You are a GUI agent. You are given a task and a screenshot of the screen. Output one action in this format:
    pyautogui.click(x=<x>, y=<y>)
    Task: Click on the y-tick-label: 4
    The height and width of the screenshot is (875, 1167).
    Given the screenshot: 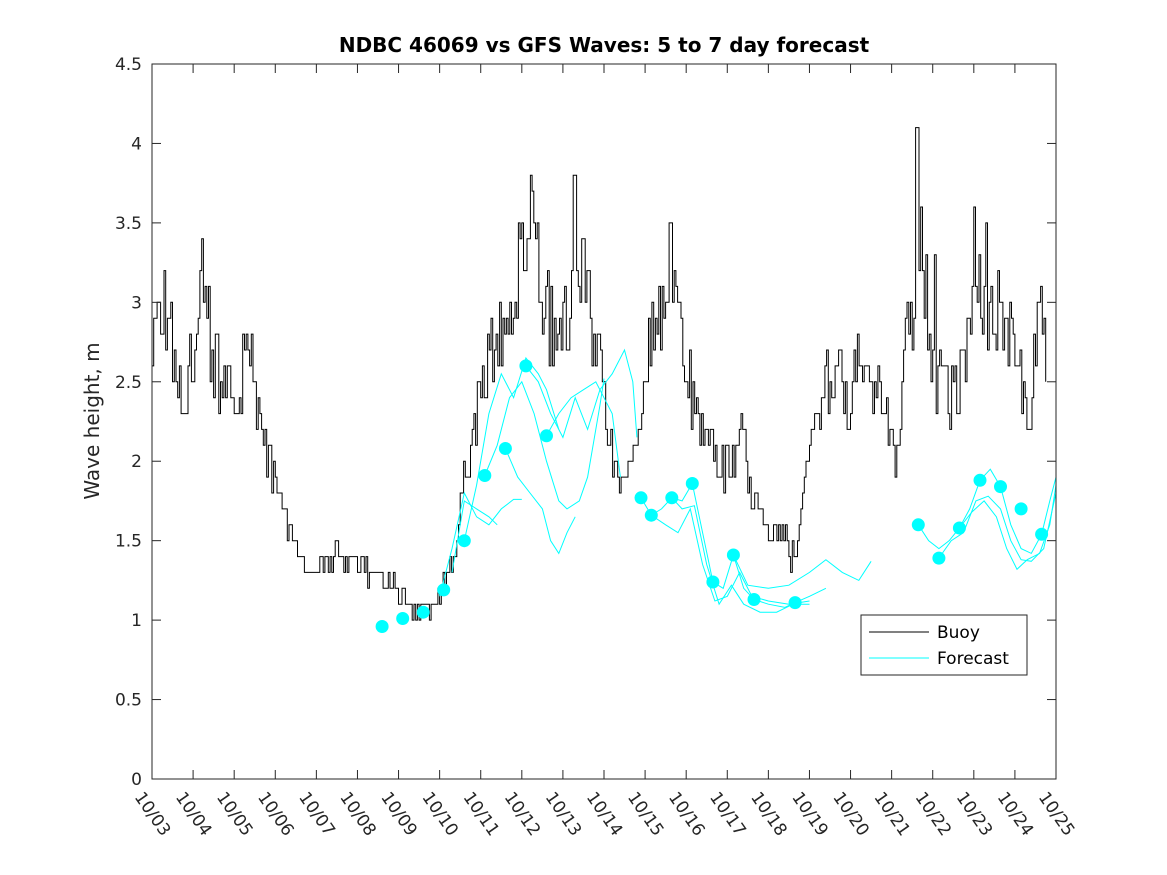 What is the action you would take?
    pyautogui.click(x=136, y=144)
    